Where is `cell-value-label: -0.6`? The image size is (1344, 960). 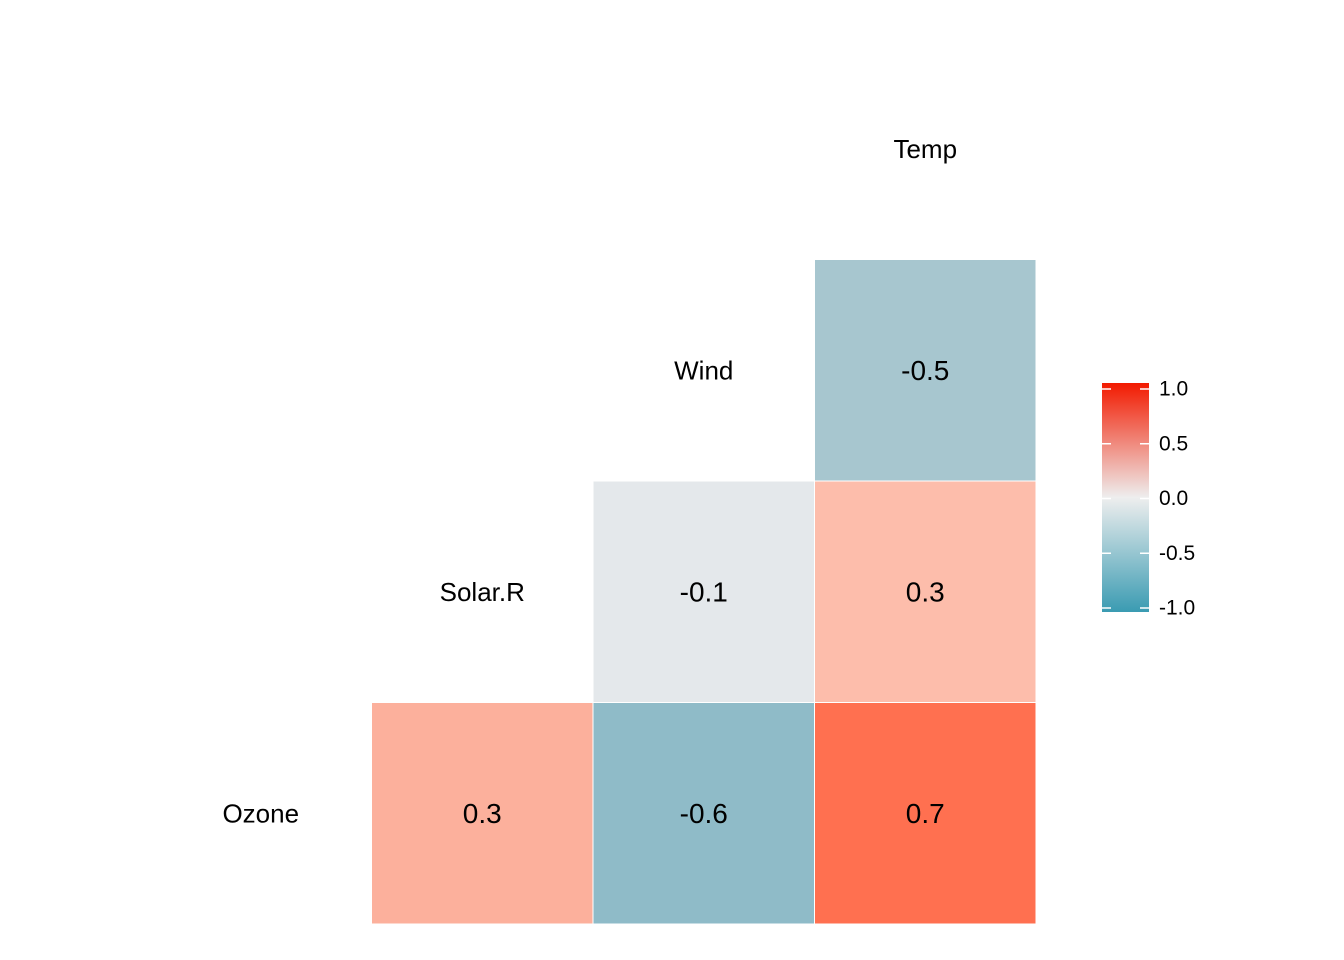 cell-value-label: -0.6 is located at coordinates (704, 813).